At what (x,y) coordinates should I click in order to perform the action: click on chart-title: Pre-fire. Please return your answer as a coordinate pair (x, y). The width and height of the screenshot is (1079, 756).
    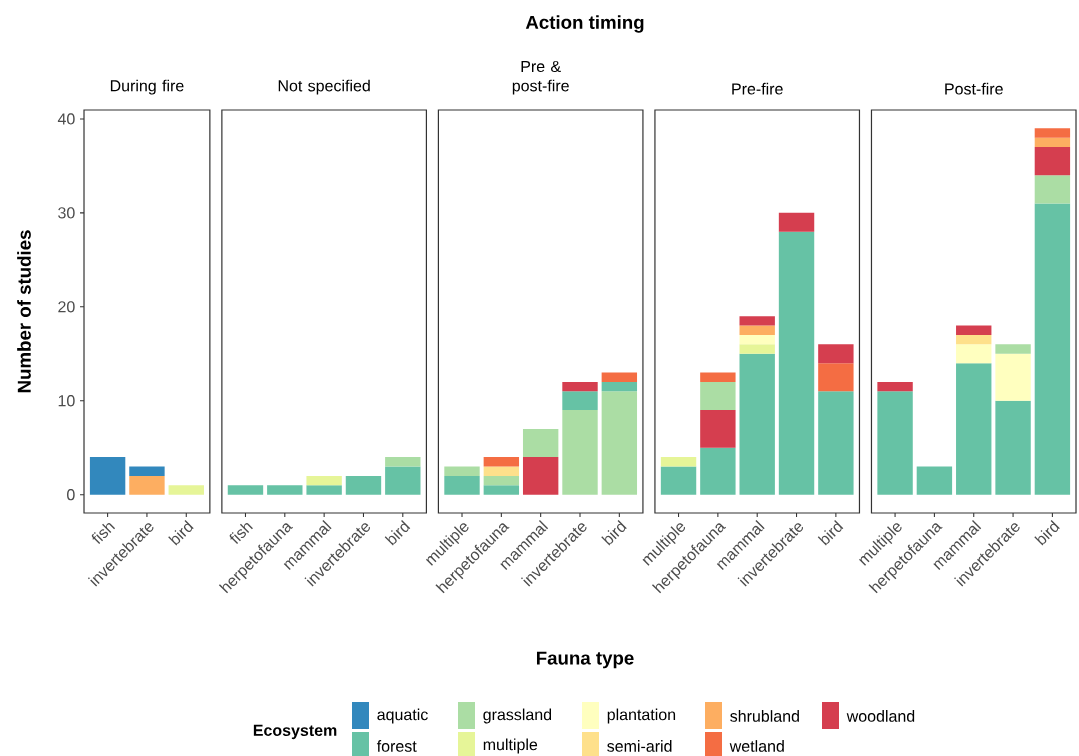
    Looking at the image, I should click on (757, 88).